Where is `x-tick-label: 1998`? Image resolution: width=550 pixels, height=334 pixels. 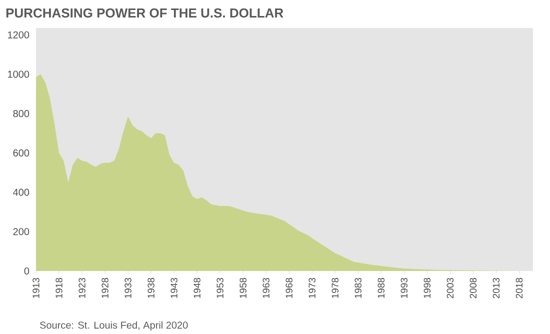
x-tick-label: 1998 is located at coordinates (427, 288).